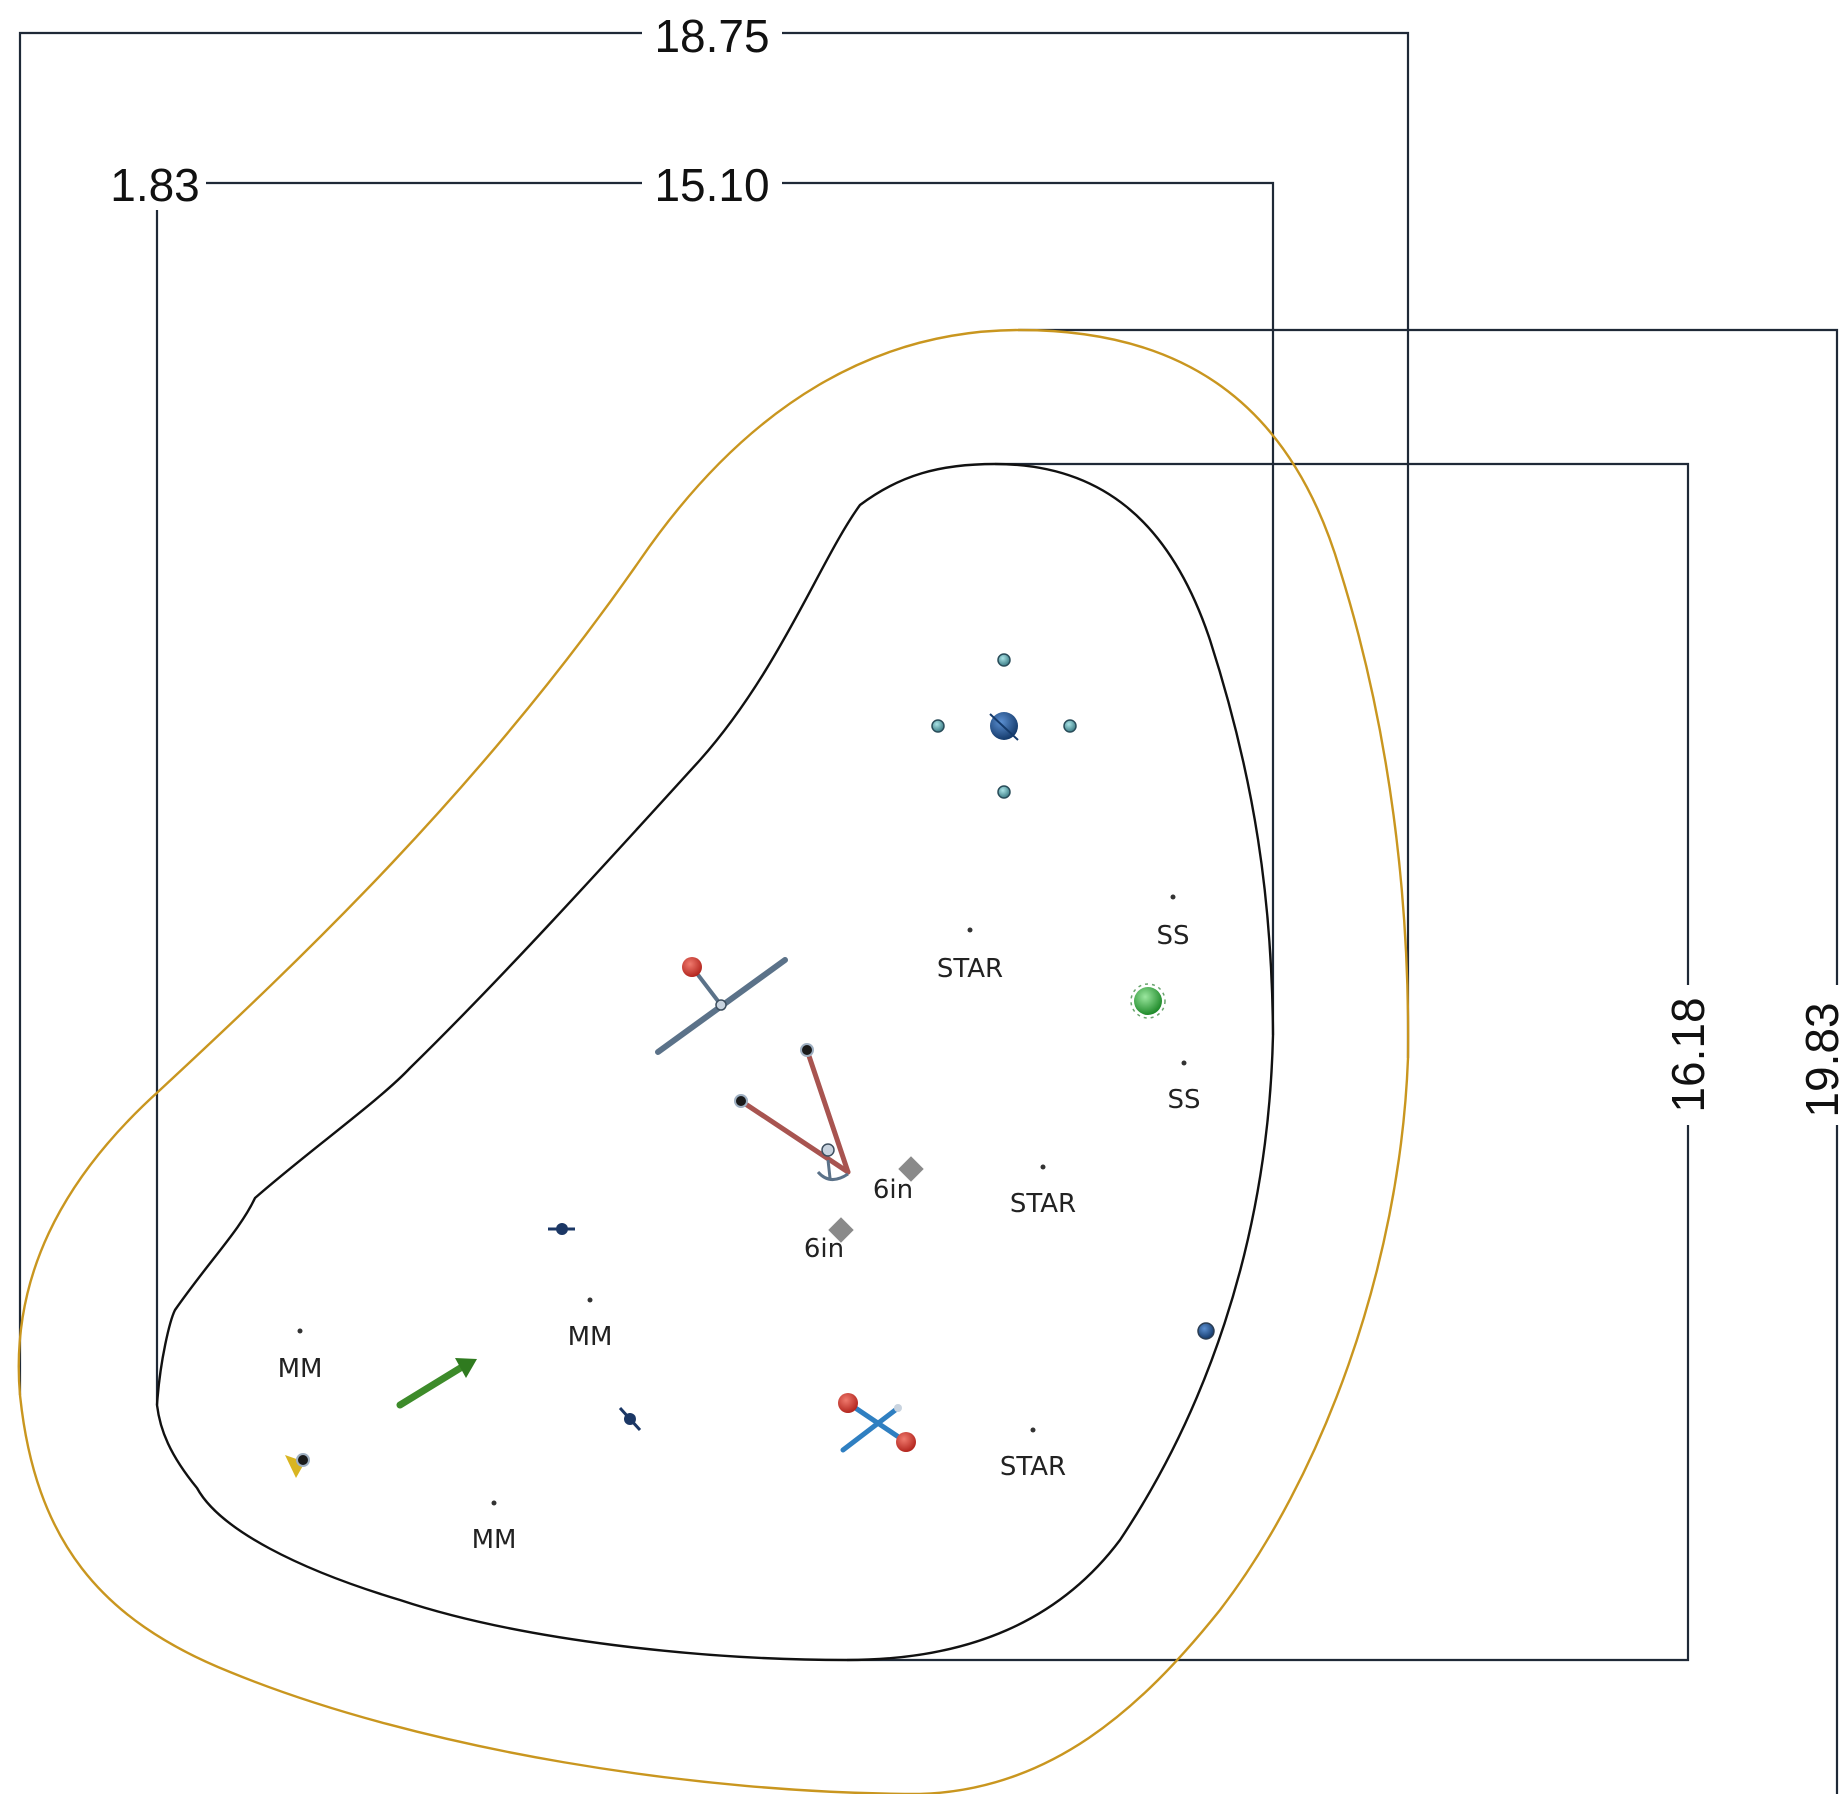 Image resolution: width=1839 pixels, height=1794 pixels. What do you see at coordinates (300, 1369) in the screenshot?
I see `mm-label-1: MM` at bounding box center [300, 1369].